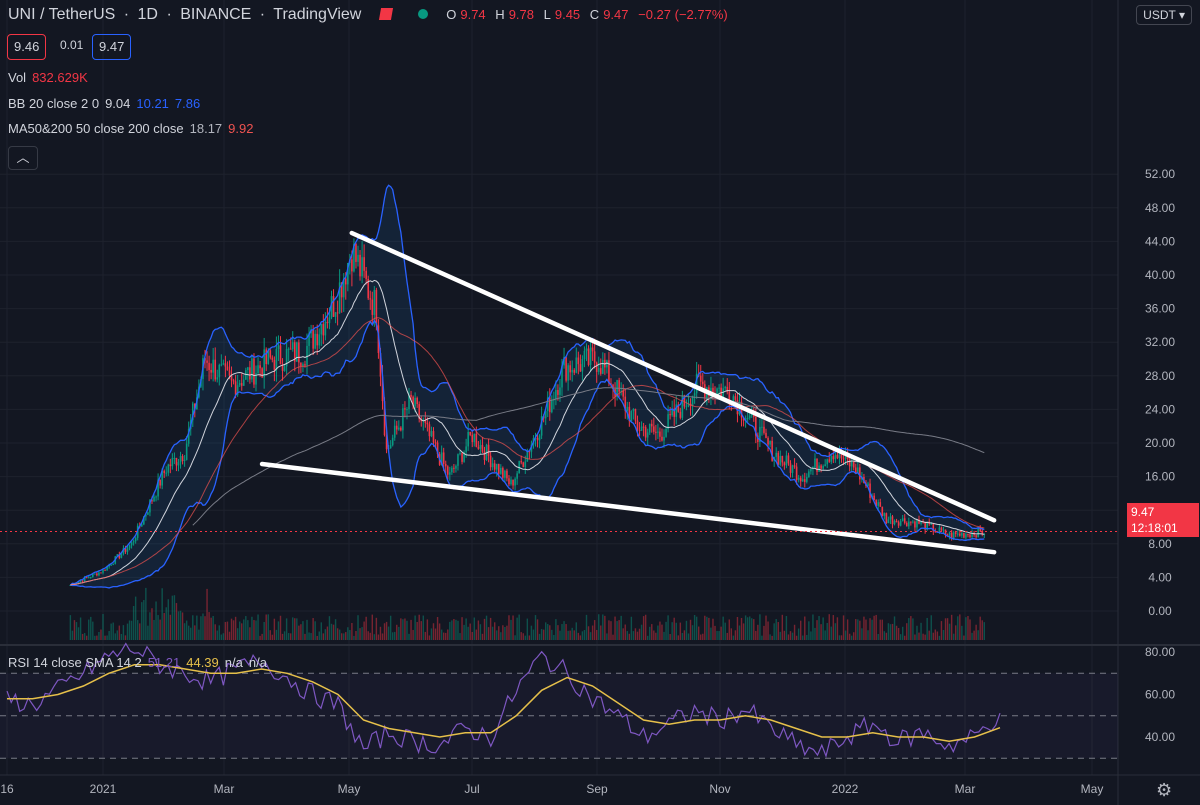 Image resolution: width=1200 pixels, height=805 pixels. I want to click on flag-icon, so click(385, 14).